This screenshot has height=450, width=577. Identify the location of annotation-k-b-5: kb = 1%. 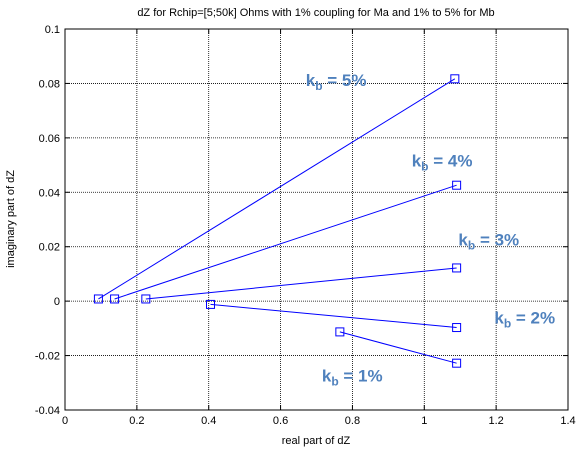
(352, 377).